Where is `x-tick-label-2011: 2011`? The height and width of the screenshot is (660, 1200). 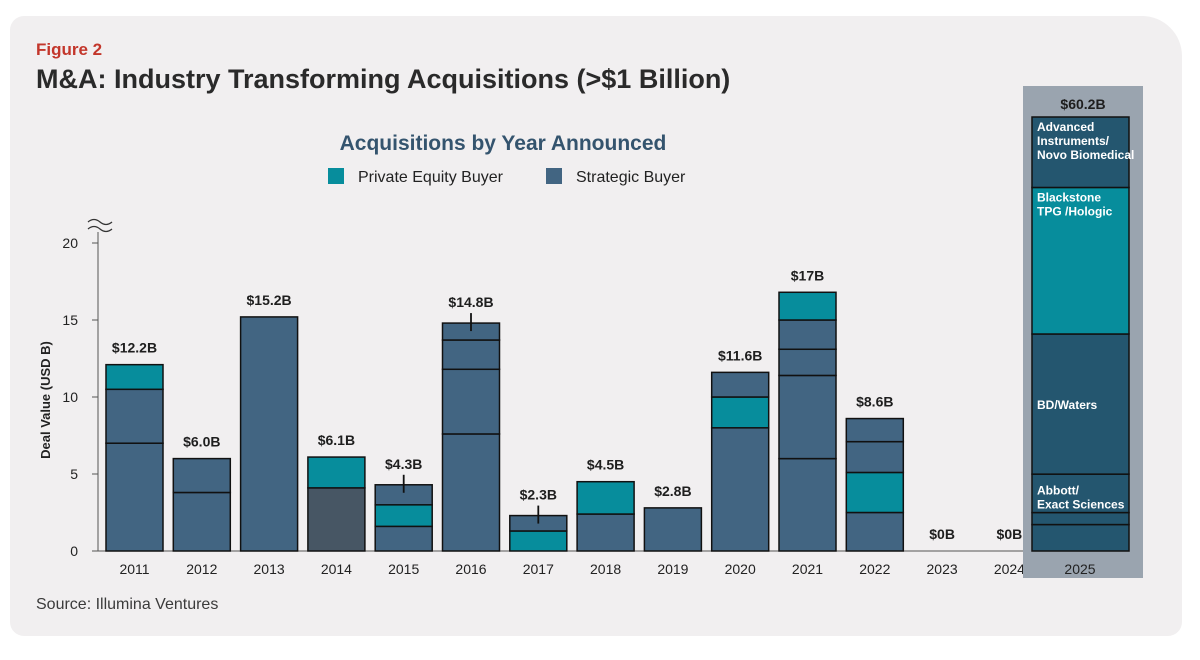 x-tick-label-2011: 2011 is located at coordinates (134, 569).